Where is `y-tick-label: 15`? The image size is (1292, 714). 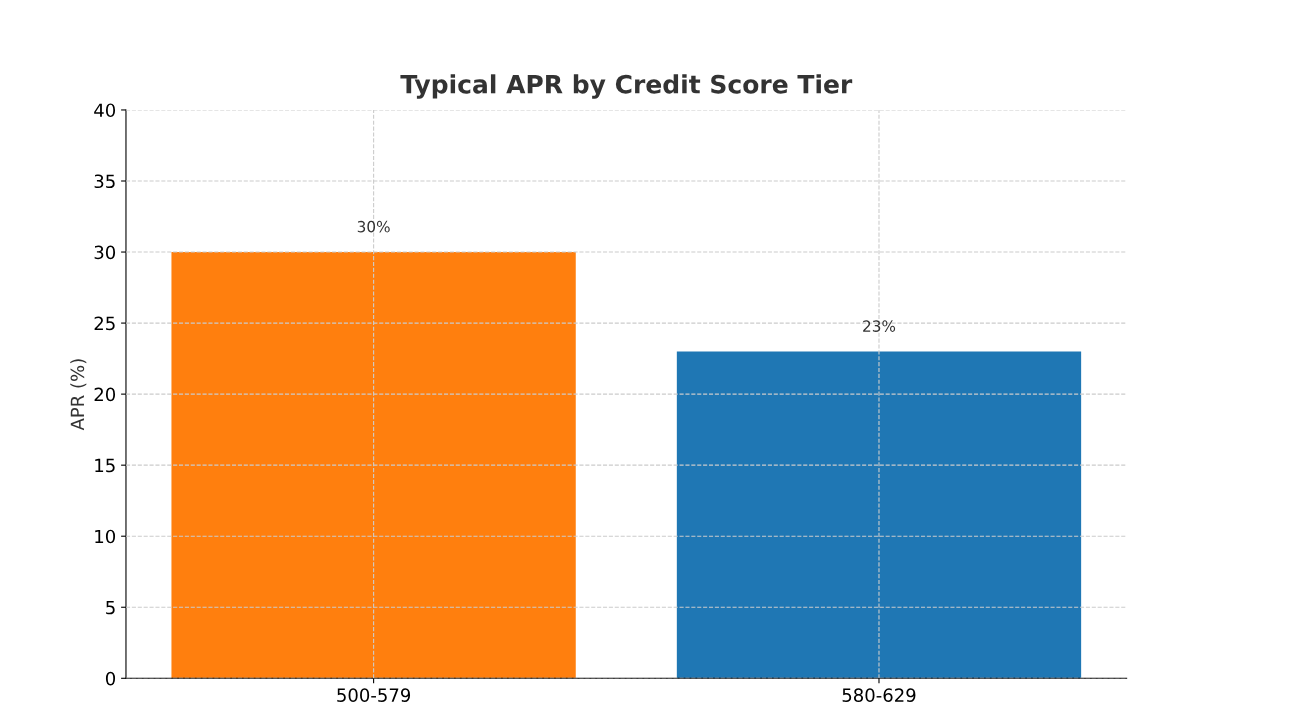 y-tick-label: 15 is located at coordinates (105, 465).